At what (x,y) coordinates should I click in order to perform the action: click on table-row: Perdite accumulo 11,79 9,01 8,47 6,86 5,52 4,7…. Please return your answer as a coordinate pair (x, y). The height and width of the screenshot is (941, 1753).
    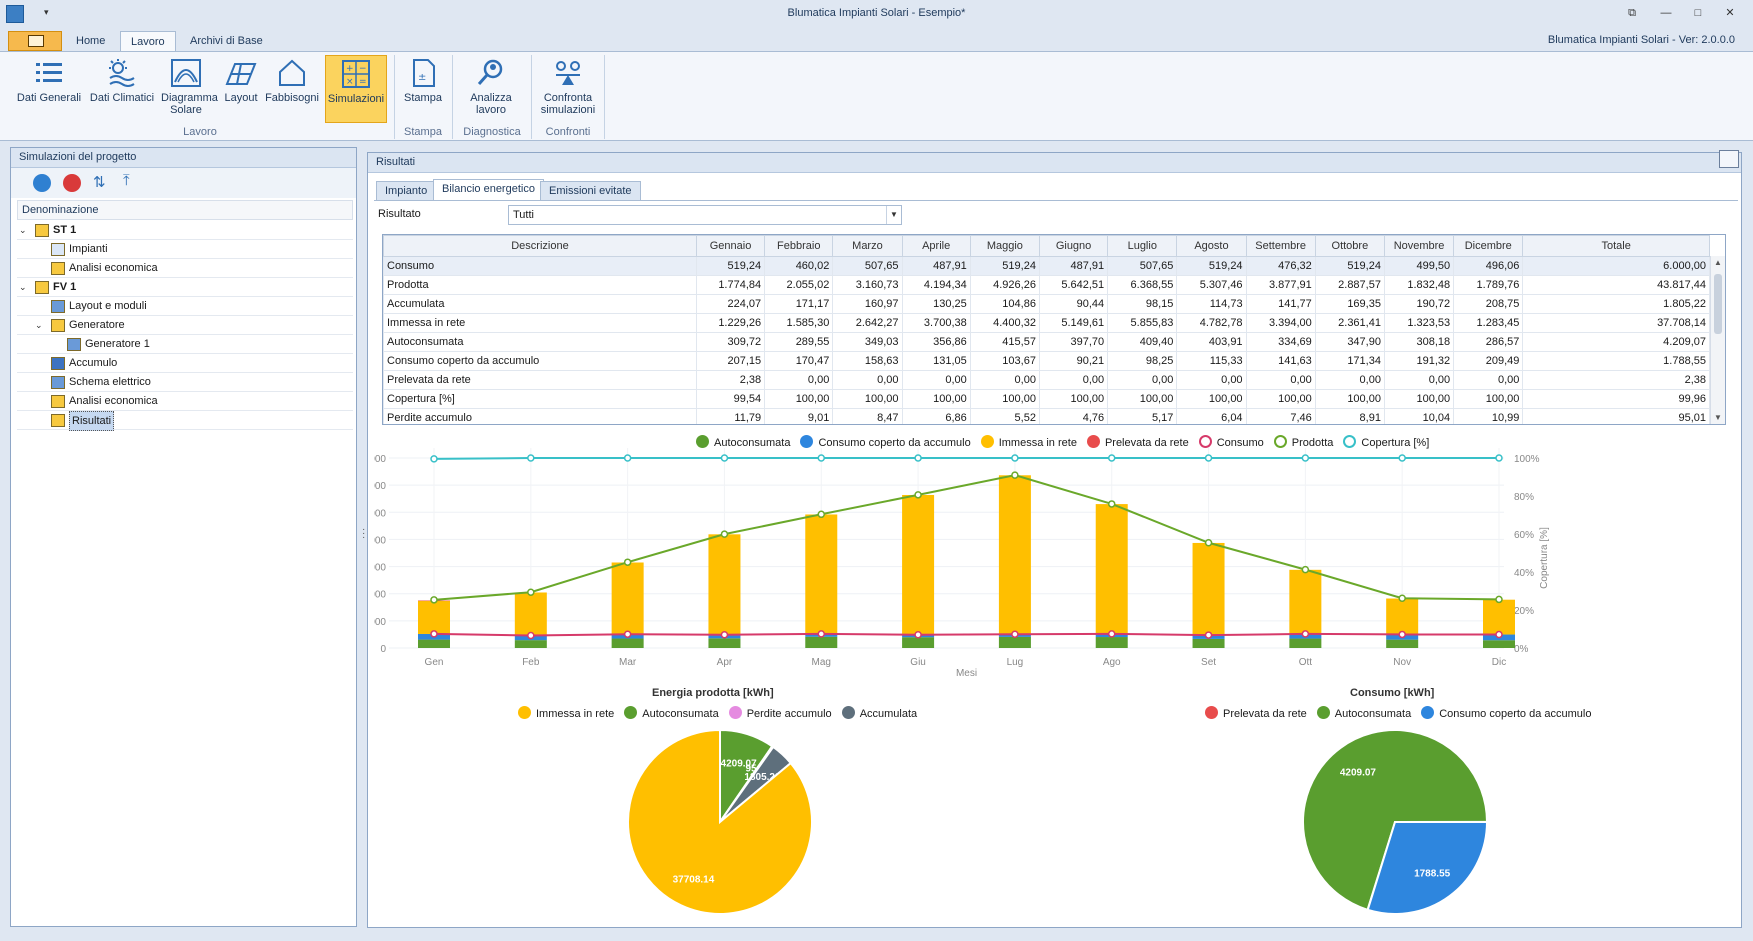
    Looking at the image, I should click on (1046, 416).